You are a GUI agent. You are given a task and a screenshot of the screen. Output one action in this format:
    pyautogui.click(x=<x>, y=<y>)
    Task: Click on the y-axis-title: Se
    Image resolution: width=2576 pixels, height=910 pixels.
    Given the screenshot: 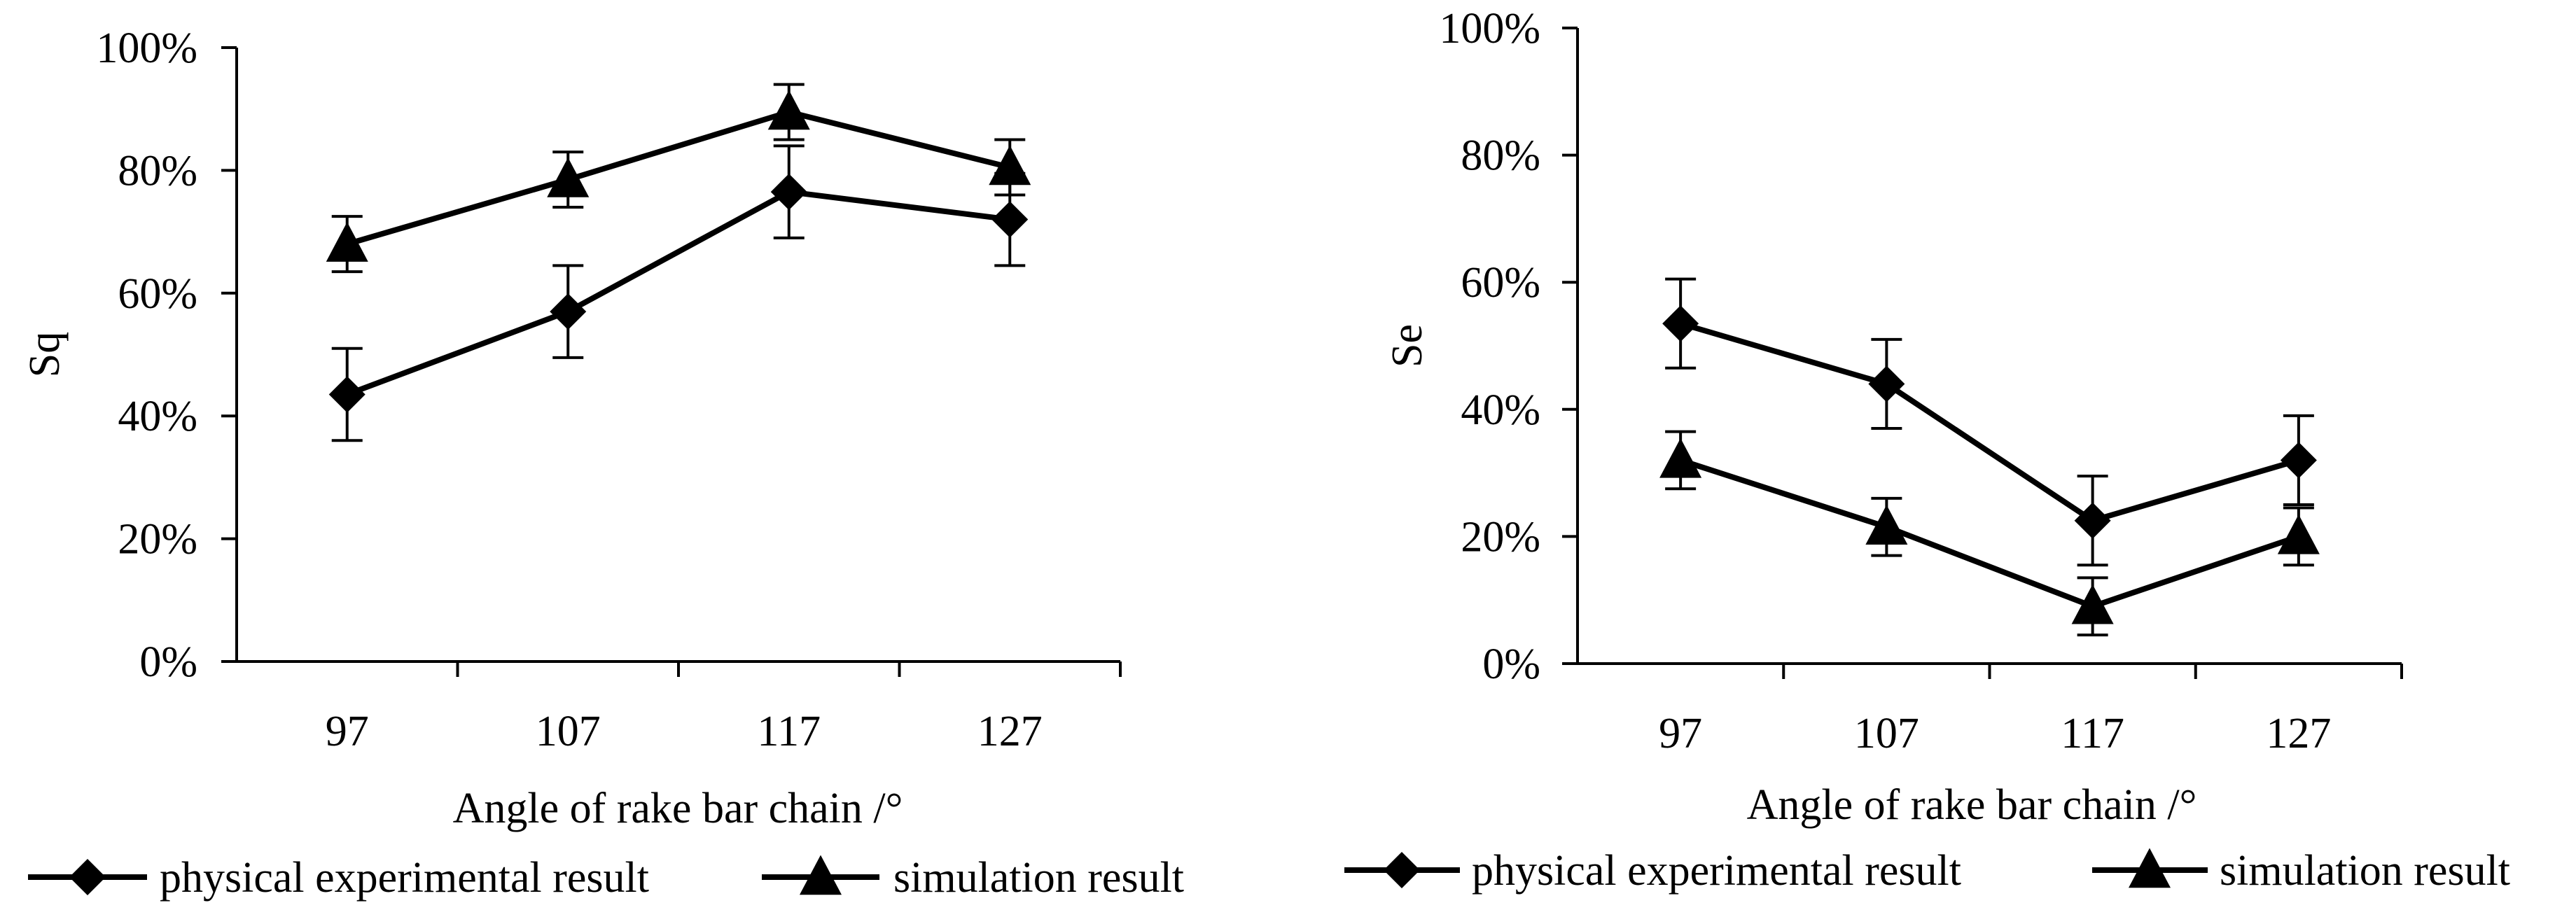 What is the action you would take?
    pyautogui.click(x=1407, y=346)
    